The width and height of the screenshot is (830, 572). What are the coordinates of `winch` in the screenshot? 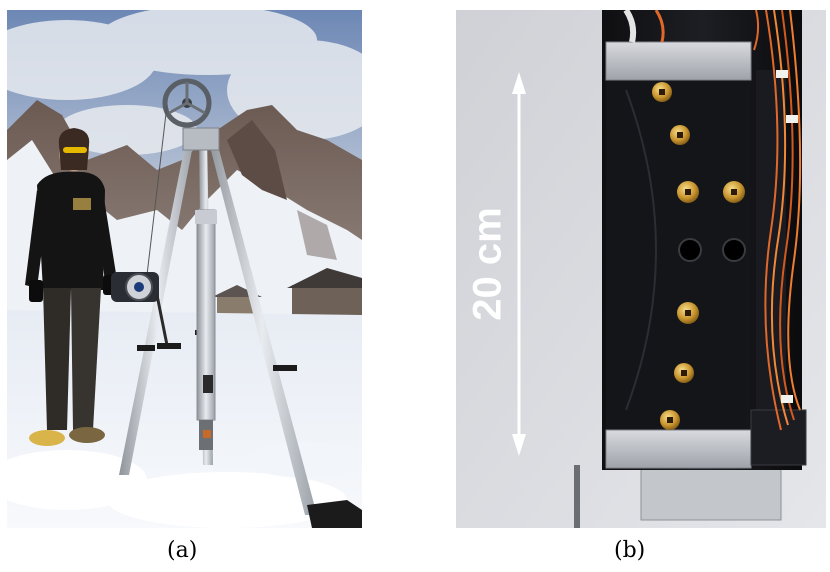 It's located at (146, 310).